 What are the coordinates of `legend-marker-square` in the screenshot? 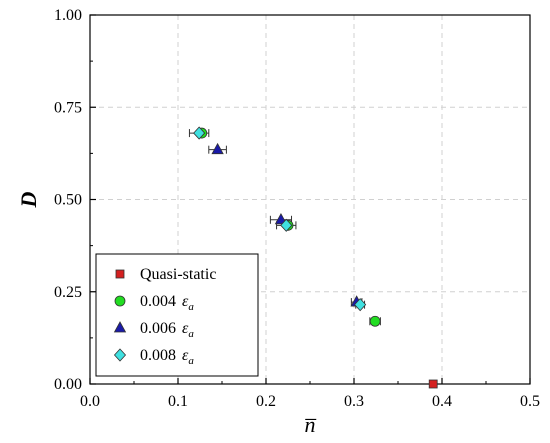 It's located at (120, 274).